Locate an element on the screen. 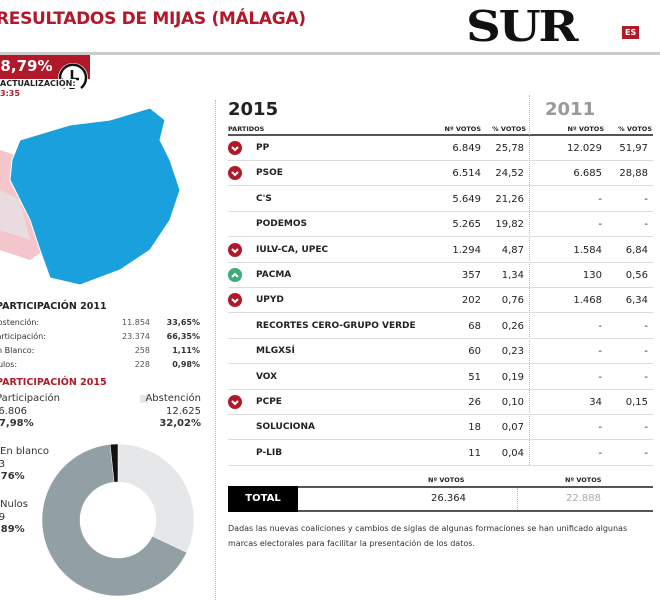 The width and height of the screenshot is (660, 600). party-votes: 1.294 is located at coordinates (466, 250).